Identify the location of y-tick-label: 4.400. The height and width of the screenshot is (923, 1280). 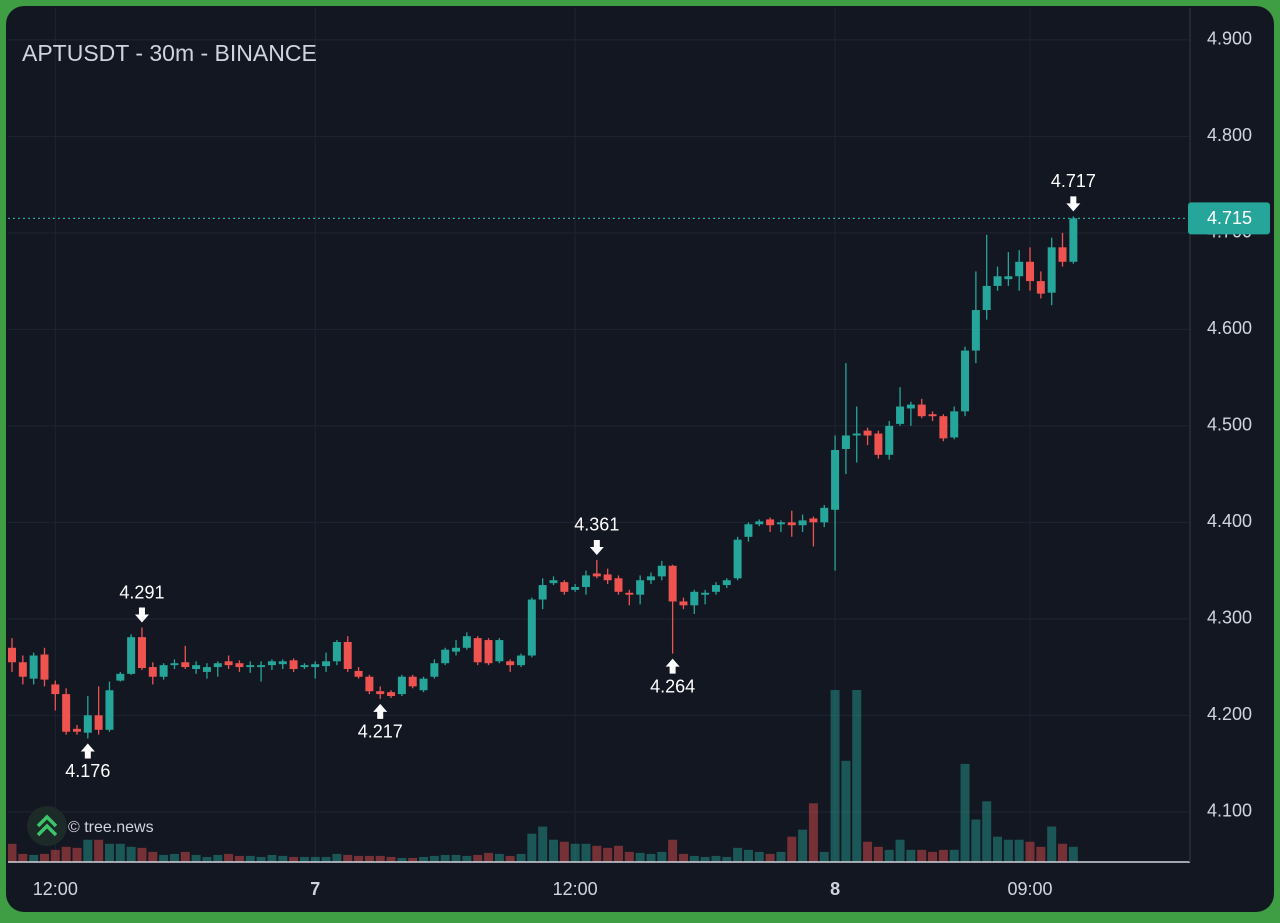
(1229, 521).